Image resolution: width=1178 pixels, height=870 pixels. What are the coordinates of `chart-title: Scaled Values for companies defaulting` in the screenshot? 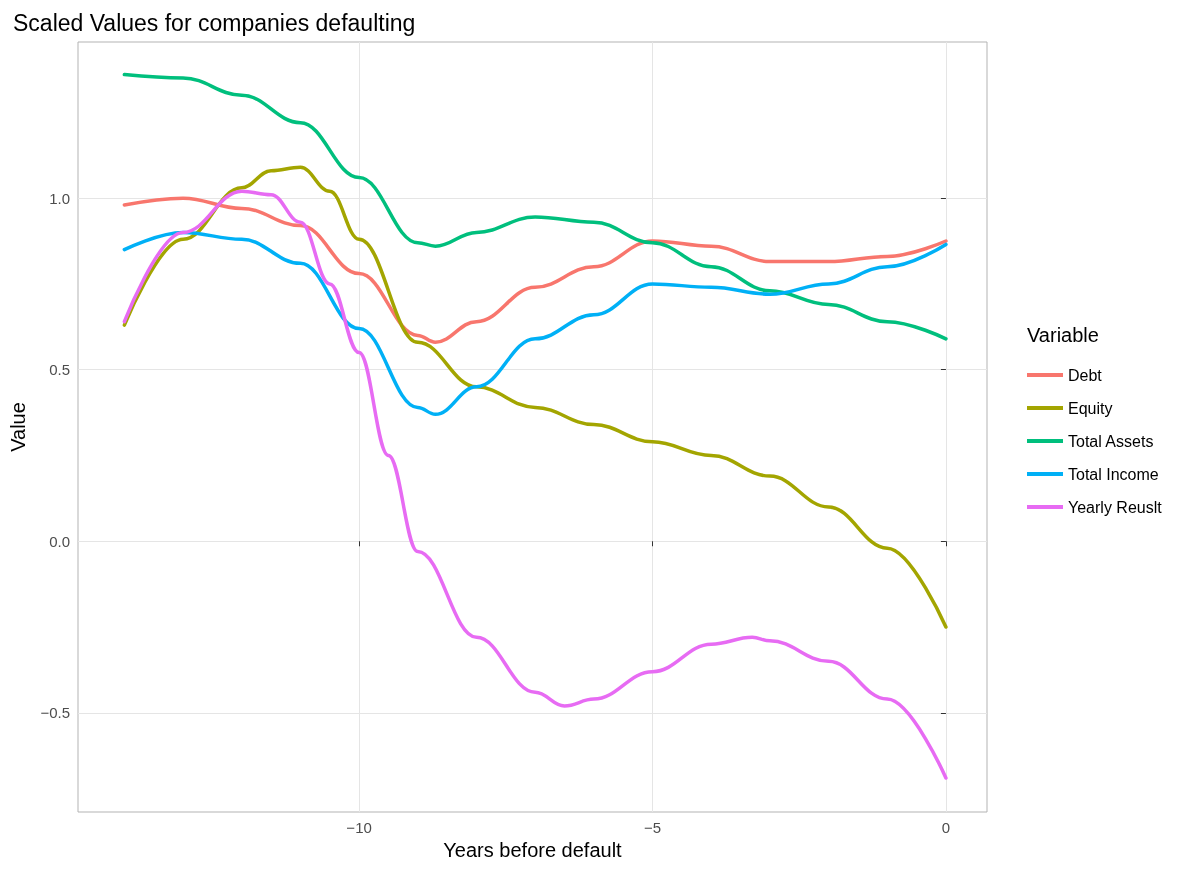 It's located at (214, 22).